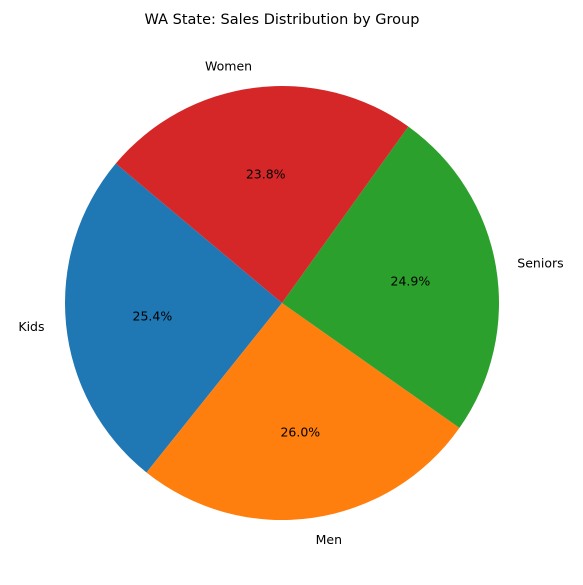 The width and height of the screenshot is (583, 585). I want to click on percent-label-seniors: 24.9%, so click(411, 281).